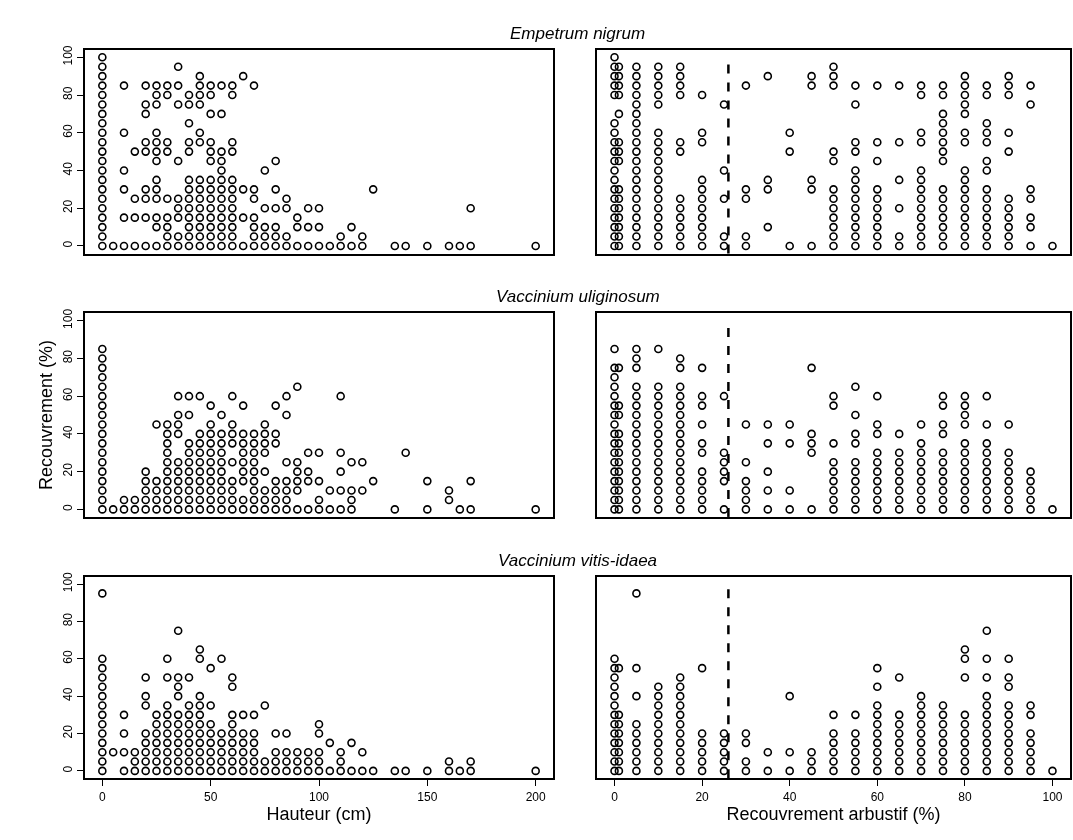  What do you see at coordinates (833, 813) in the screenshot?
I see `x-axis-title: Recouvrement arbustif (%)` at bounding box center [833, 813].